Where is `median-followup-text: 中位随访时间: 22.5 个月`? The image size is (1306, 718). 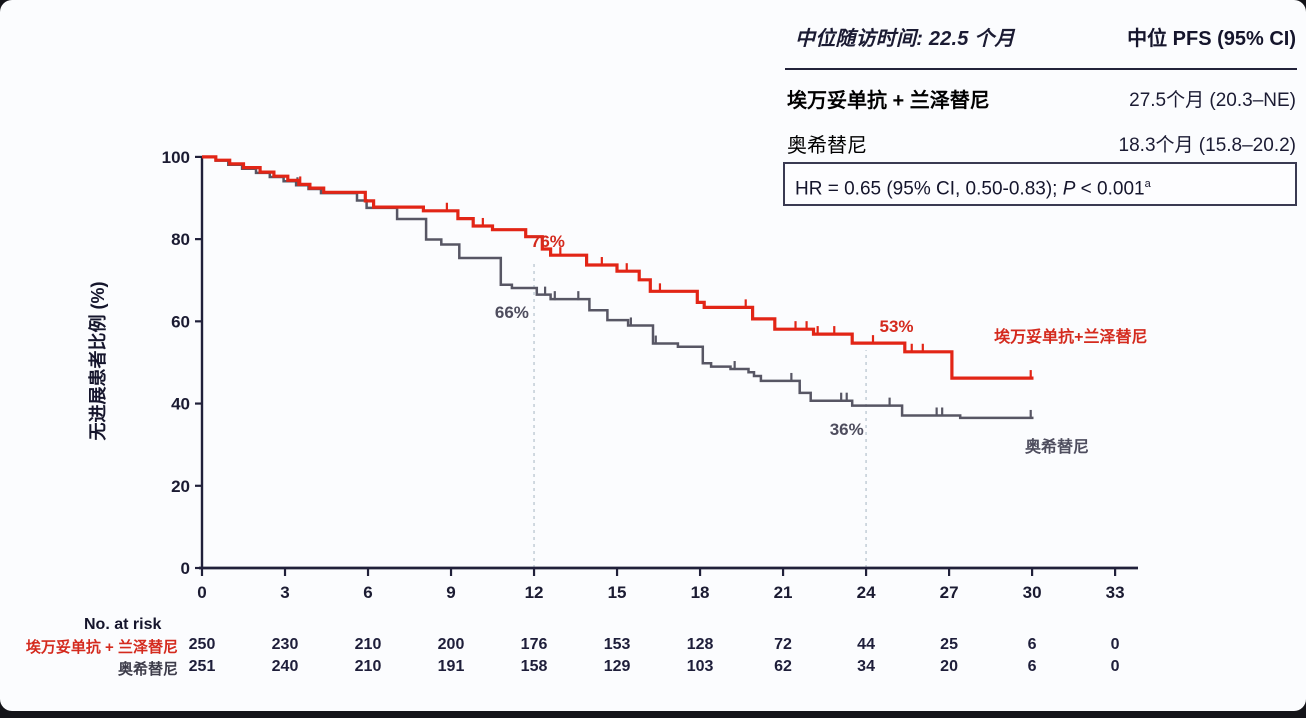 median-followup-text: 中位随访时间: 22.5 个月 is located at coordinates (905, 39).